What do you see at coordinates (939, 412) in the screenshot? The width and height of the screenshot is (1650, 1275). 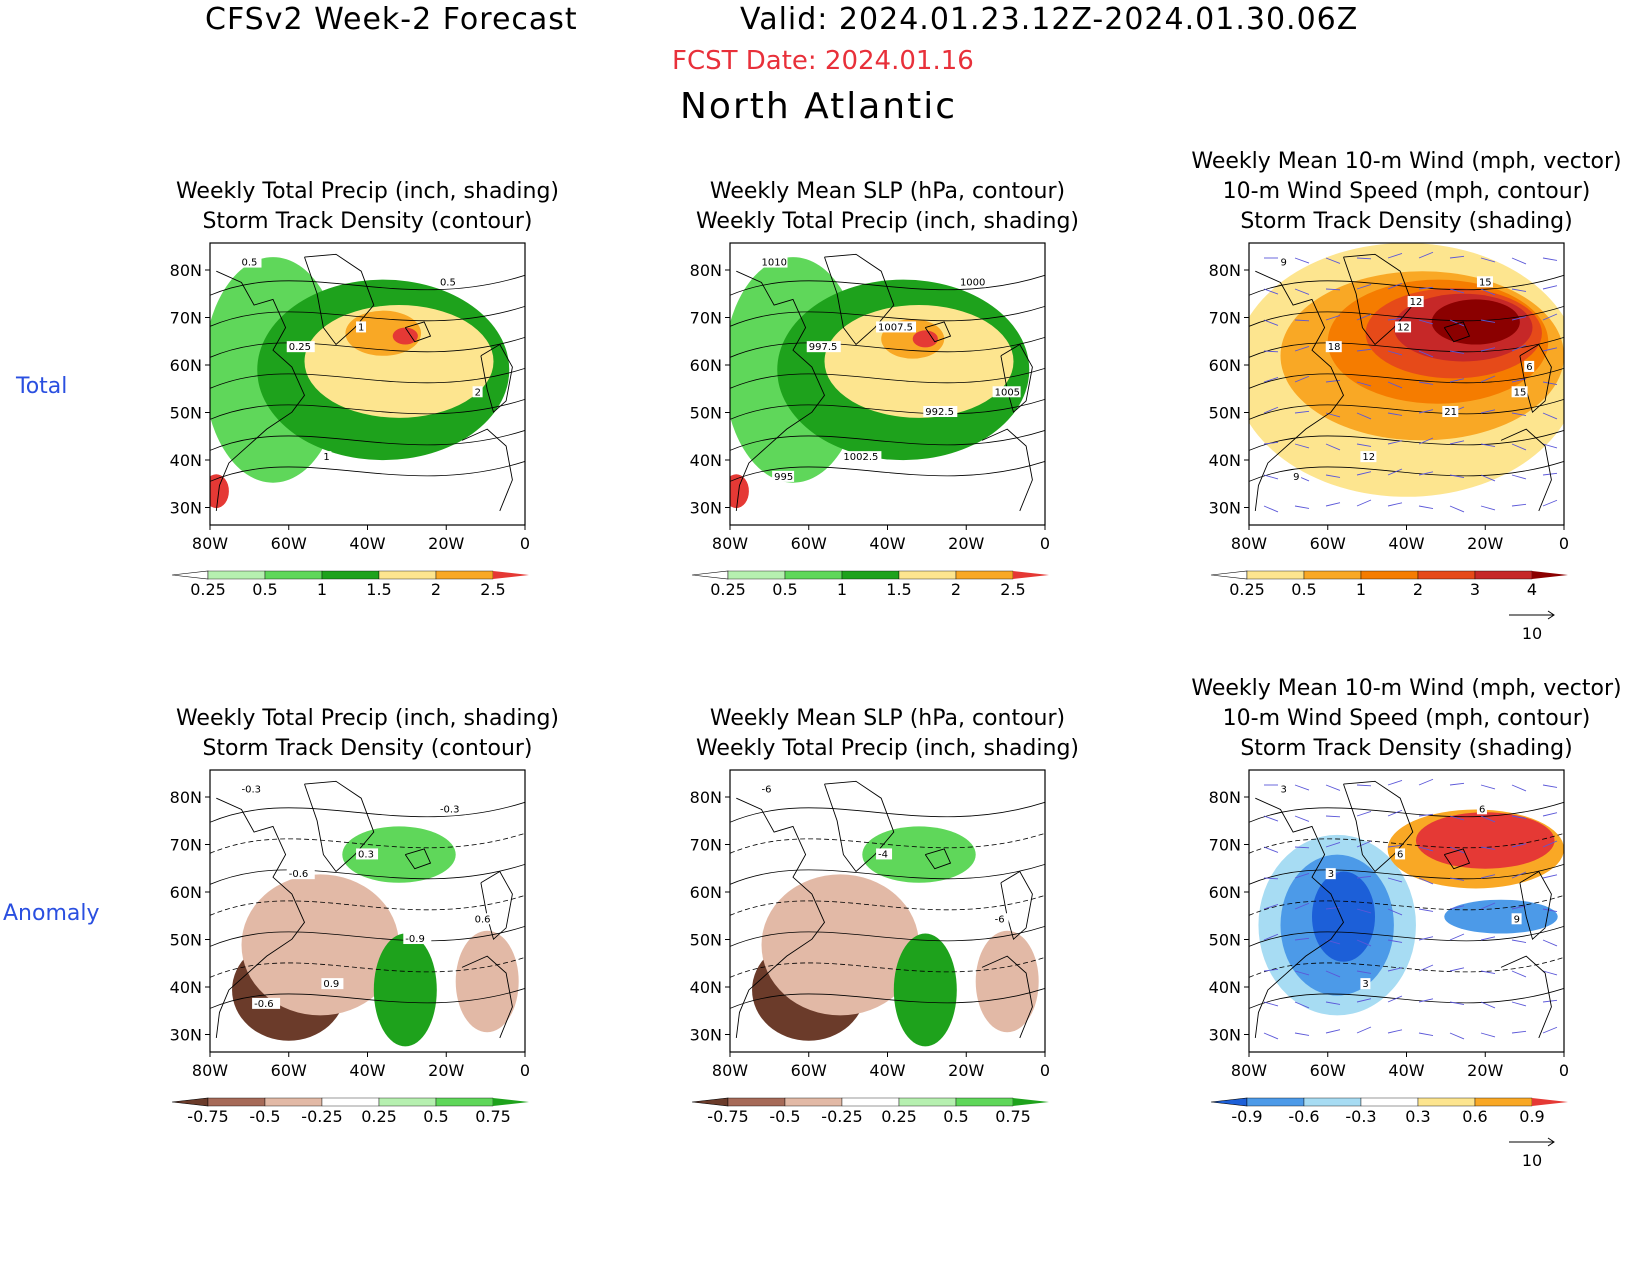 I see `contour-label: 992.5` at bounding box center [939, 412].